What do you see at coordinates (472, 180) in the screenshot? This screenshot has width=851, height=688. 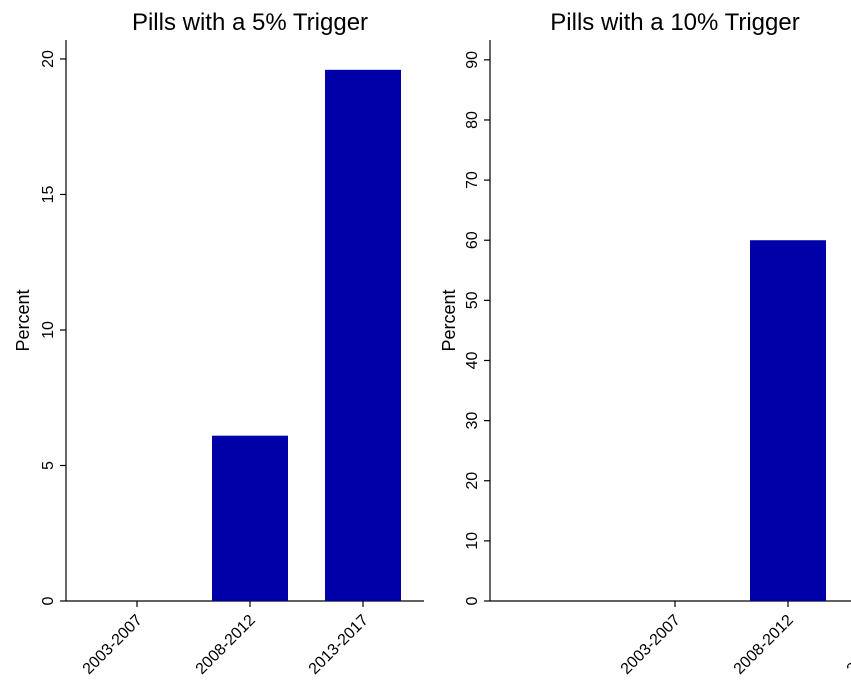 I see `y-tick-label: 70` at bounding box center [472, 180].